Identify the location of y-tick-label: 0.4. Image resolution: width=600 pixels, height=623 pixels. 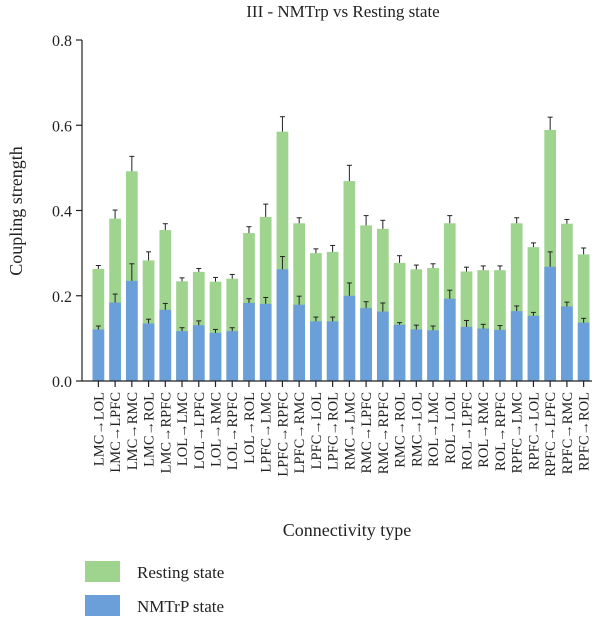
(62, 212).